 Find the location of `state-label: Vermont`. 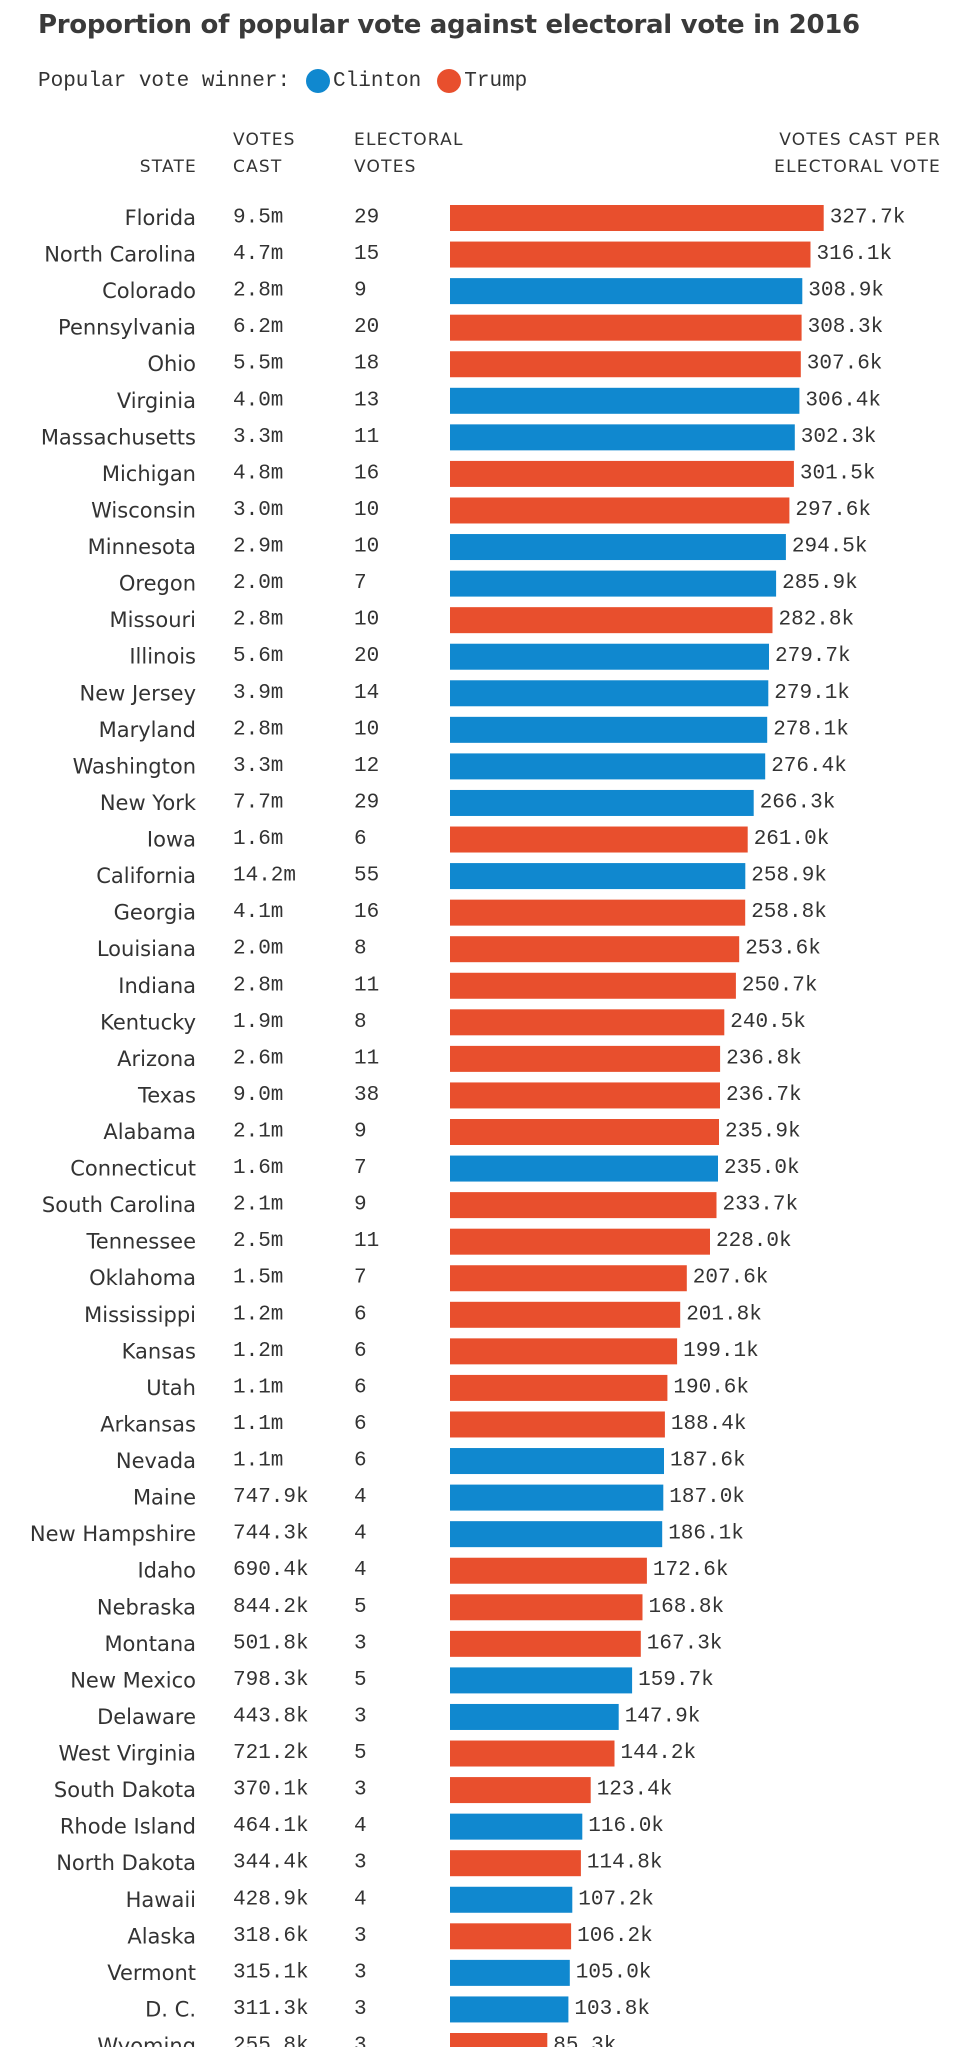

state-label: Vermont is located at coordinates (151, 1973).